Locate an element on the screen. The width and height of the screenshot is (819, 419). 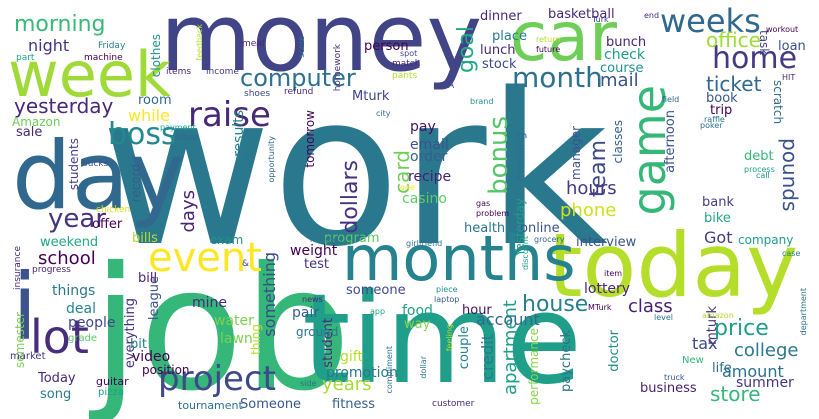
cloud-word: night is located at coordinates (49, 45).